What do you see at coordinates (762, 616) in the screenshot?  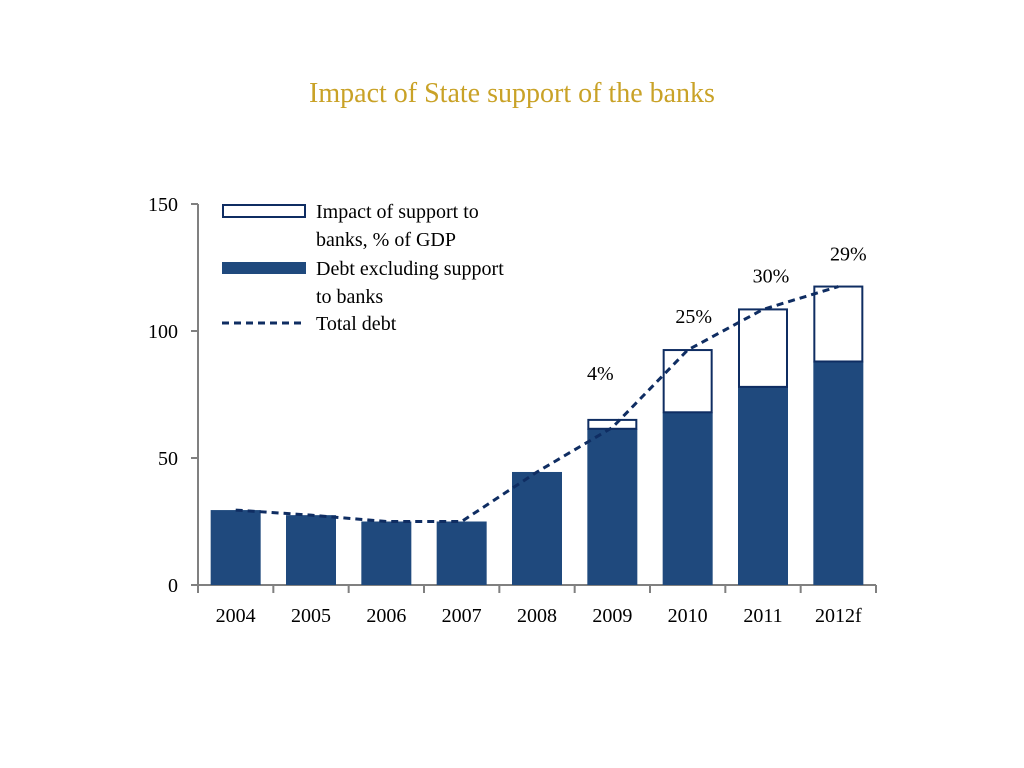 I see `x-tick-label: 2011` at bounding box center [762, 616].